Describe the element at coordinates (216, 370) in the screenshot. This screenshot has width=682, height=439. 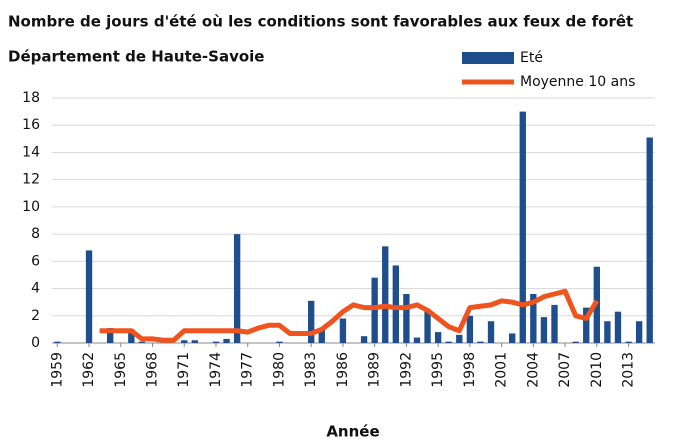
I see `x-tick-label: 1974` at that location.